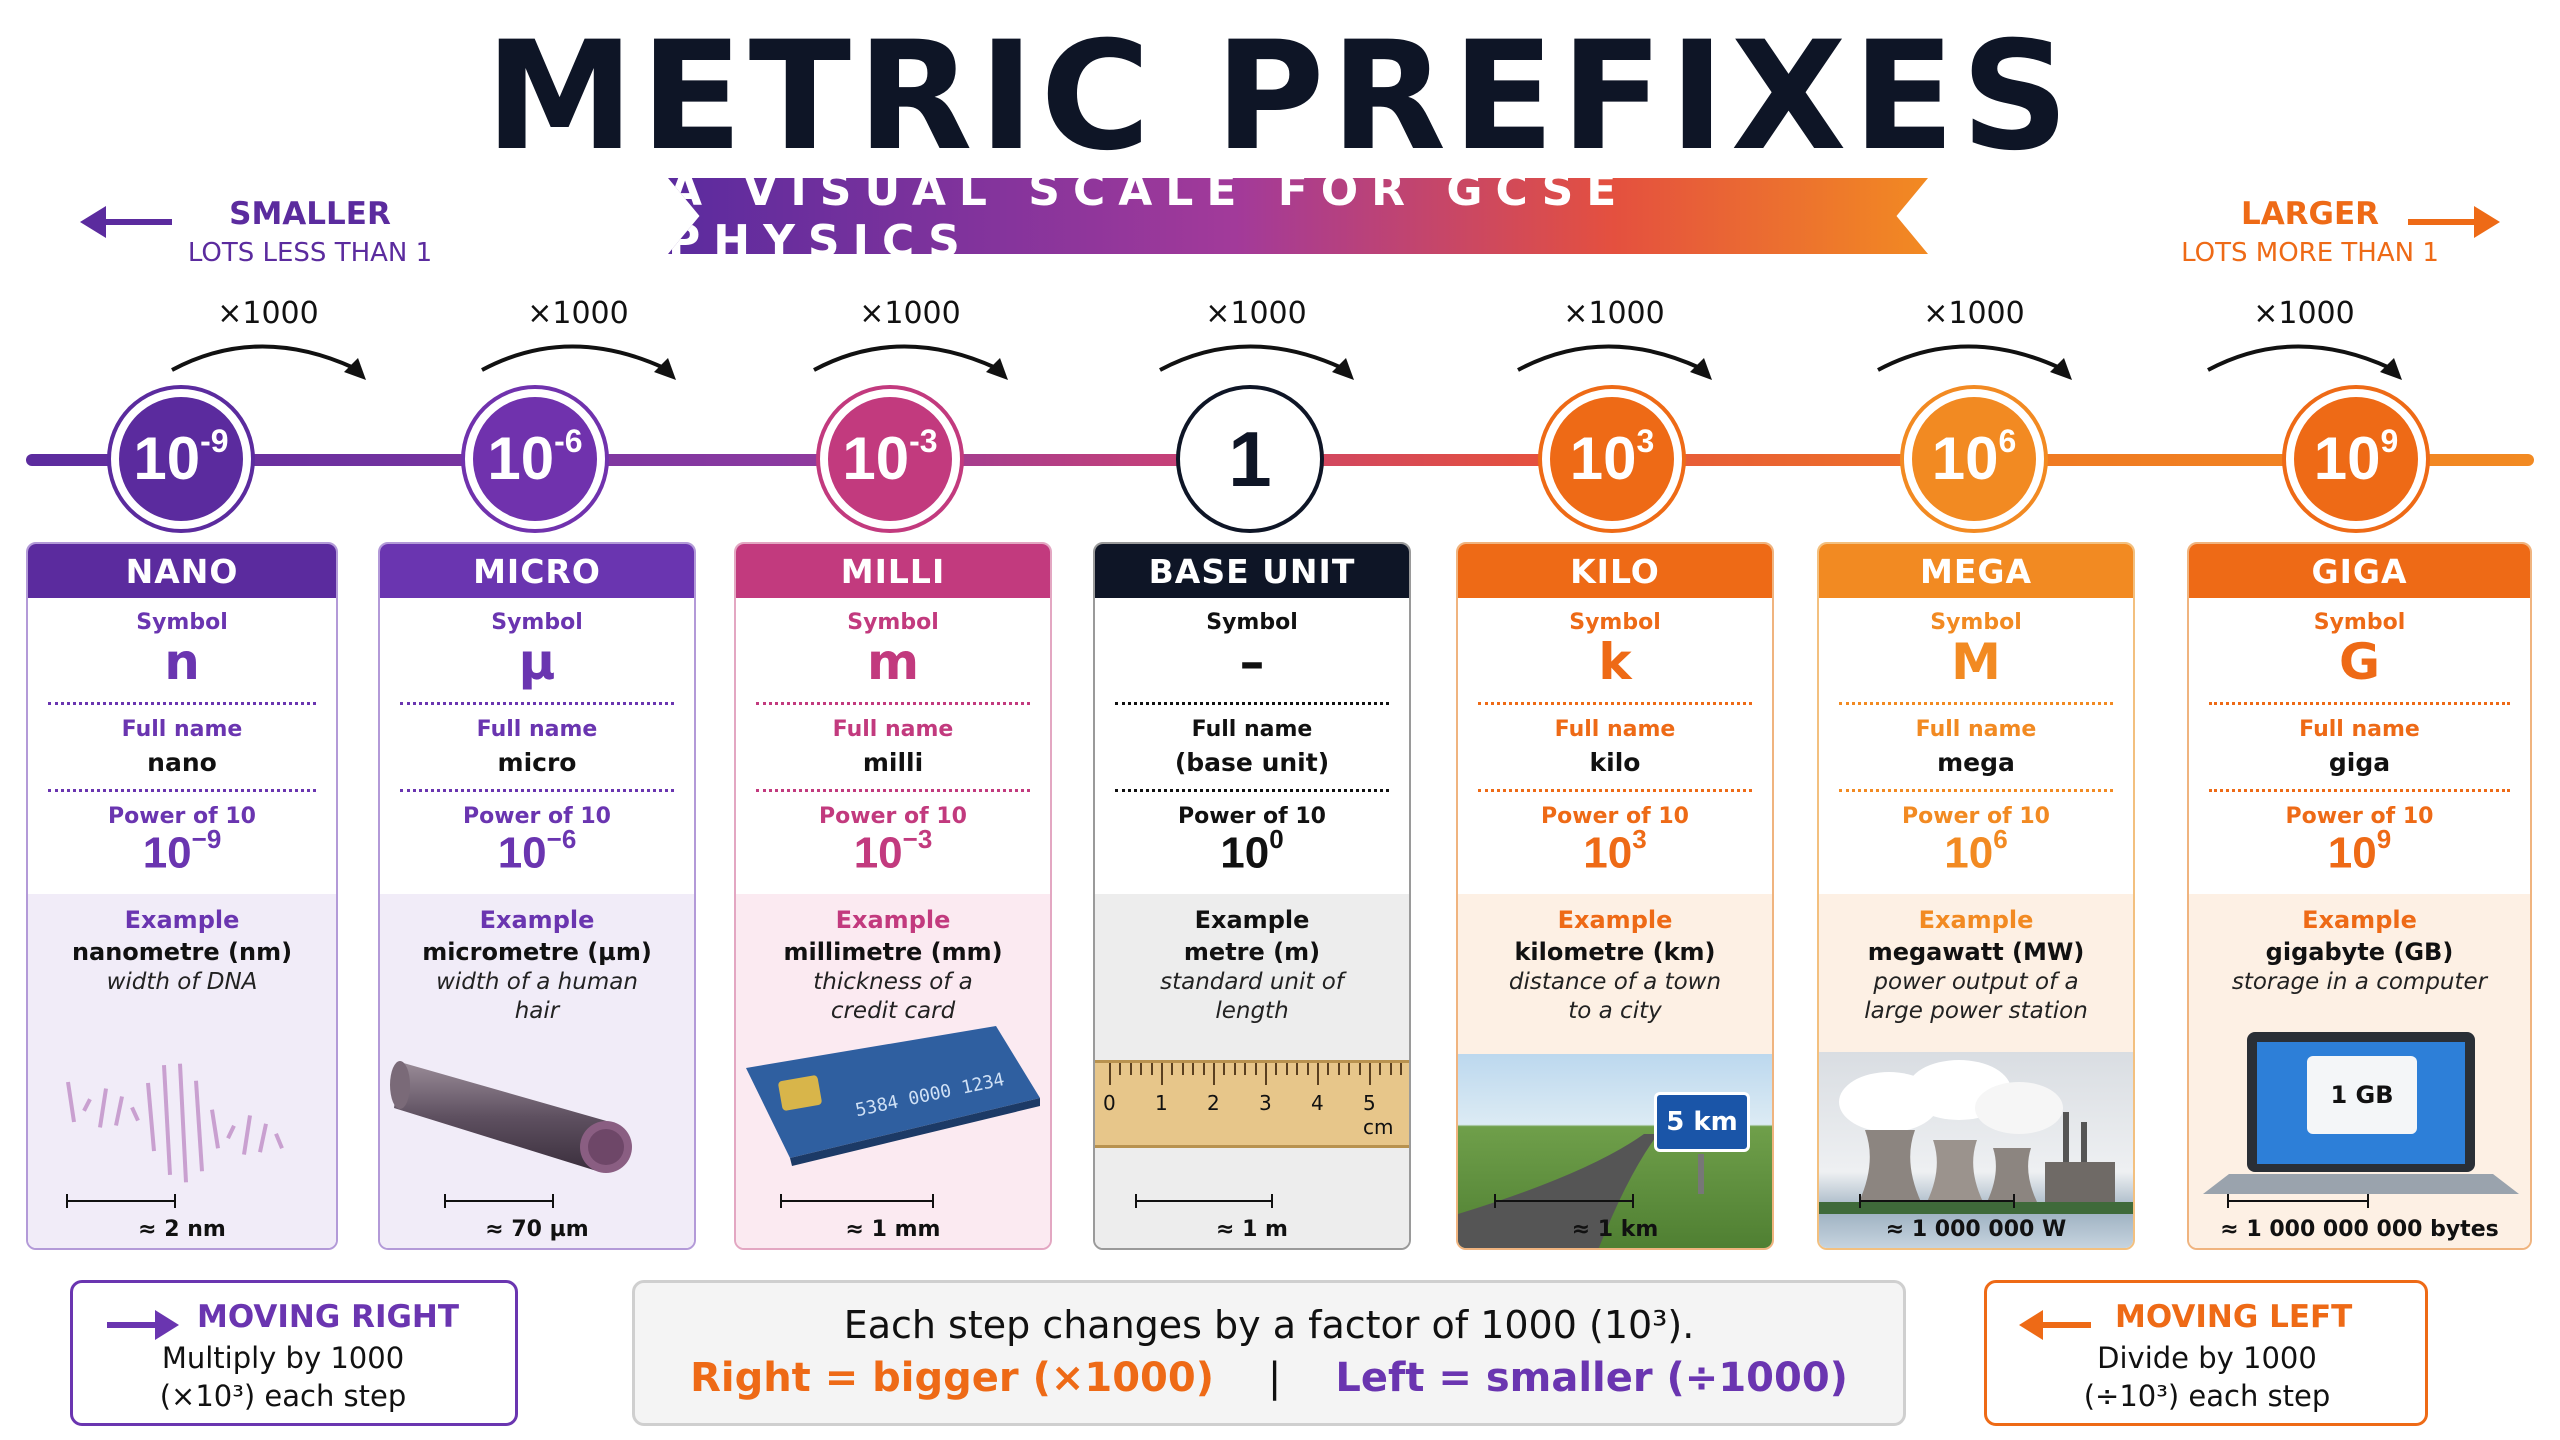 The height and width of the screenshot is (1440, 2560). What do you see at coordinates (2359, 571) in the screenshot?
I see `card-header: GIGA` at bounding box center [2359, 571].